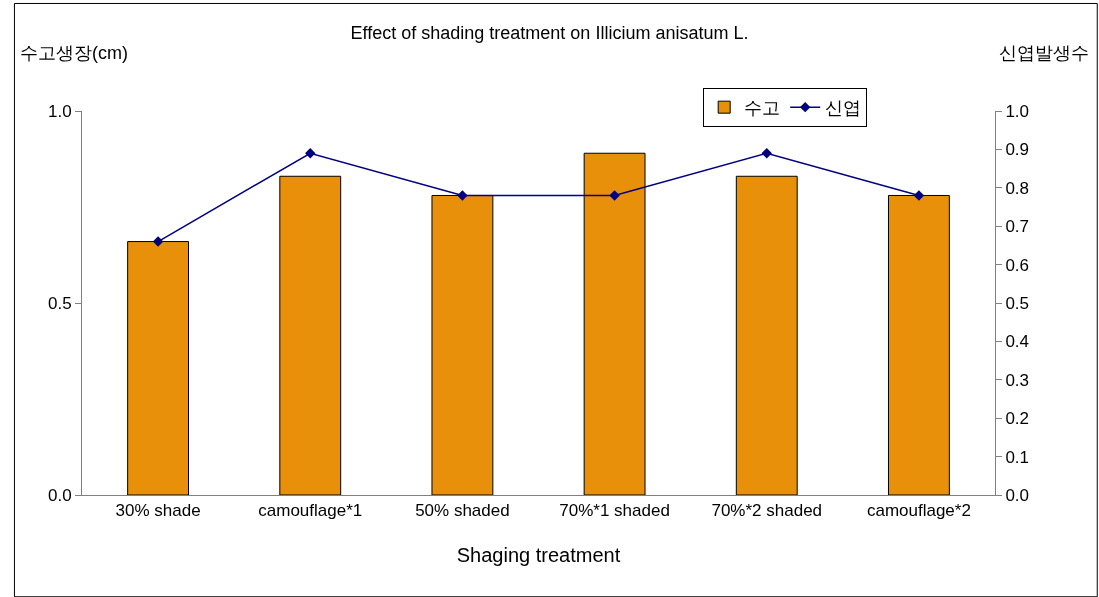  I want to click on y-tick-label: 1.0, so click(59, 111).